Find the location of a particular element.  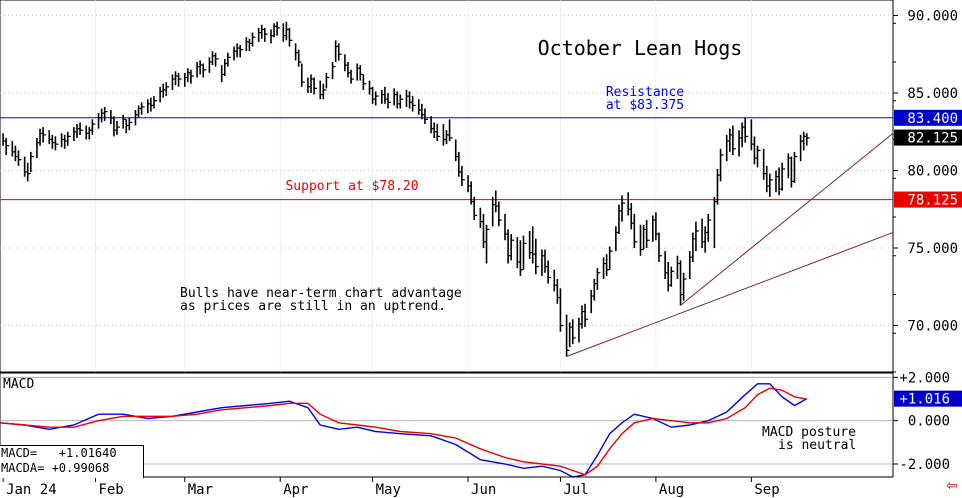

macd-annotation-line1: MACD posture is located at coordinates (809, 432).